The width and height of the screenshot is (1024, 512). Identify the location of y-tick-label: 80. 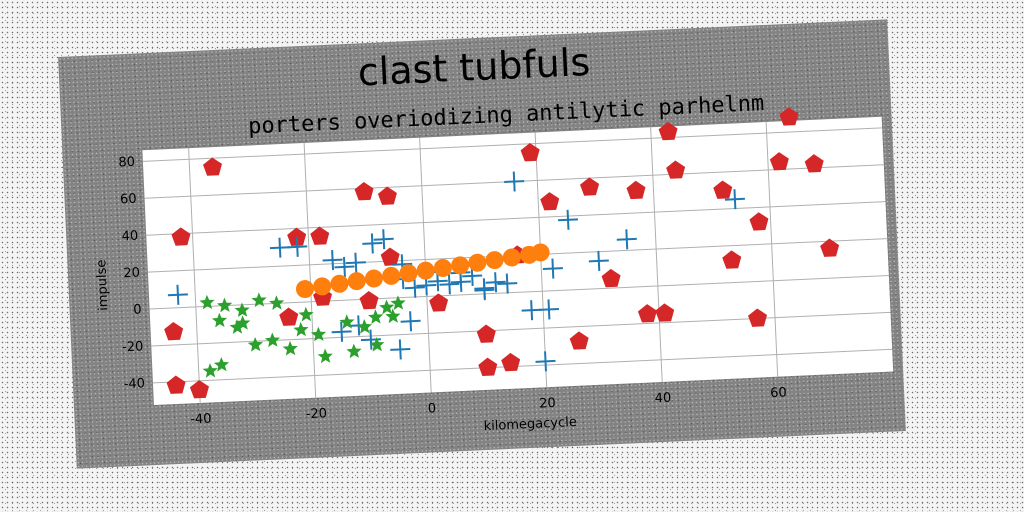
(126, 163).